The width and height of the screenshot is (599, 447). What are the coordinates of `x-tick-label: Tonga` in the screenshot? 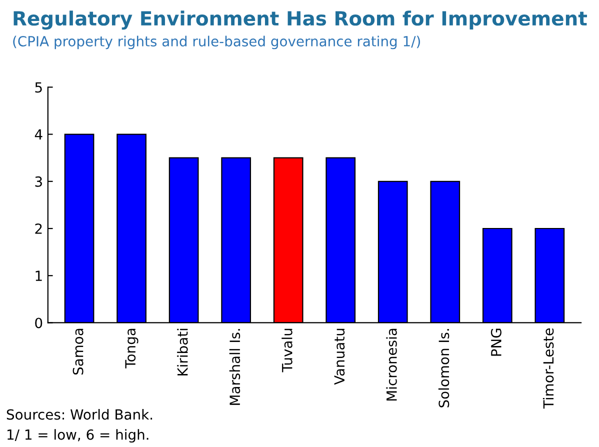 It's located at (131, 348).